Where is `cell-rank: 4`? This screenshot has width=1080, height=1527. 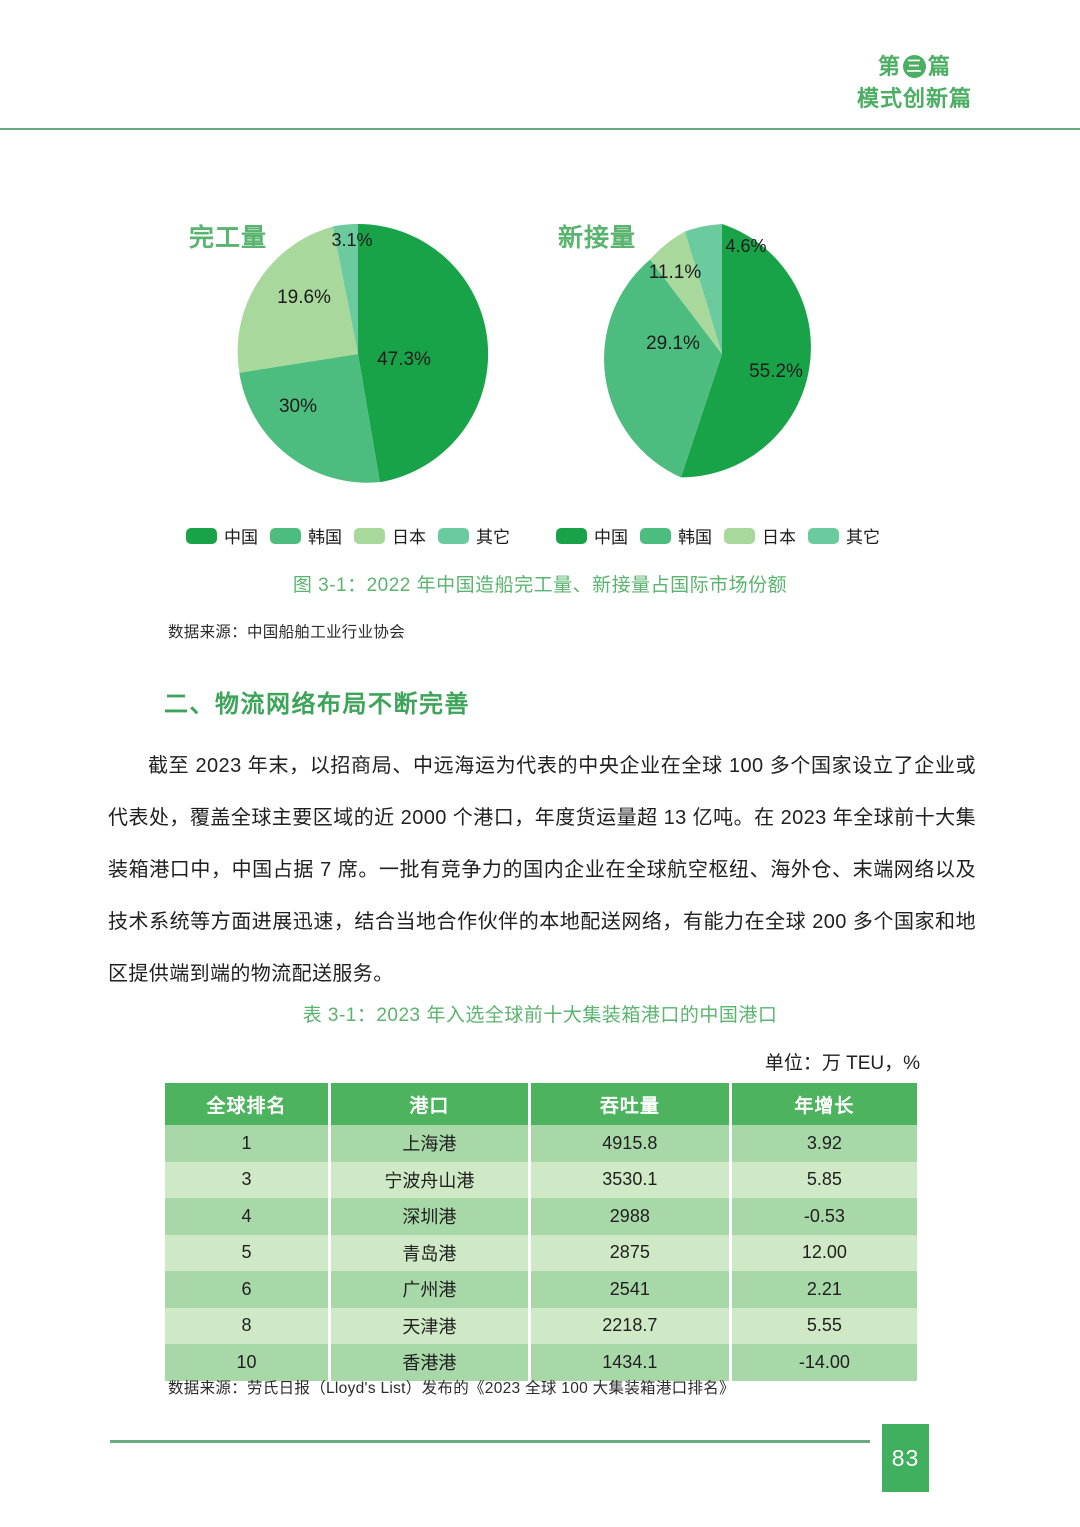
cell-rank: 4 is located at coordinates (248, 1216).